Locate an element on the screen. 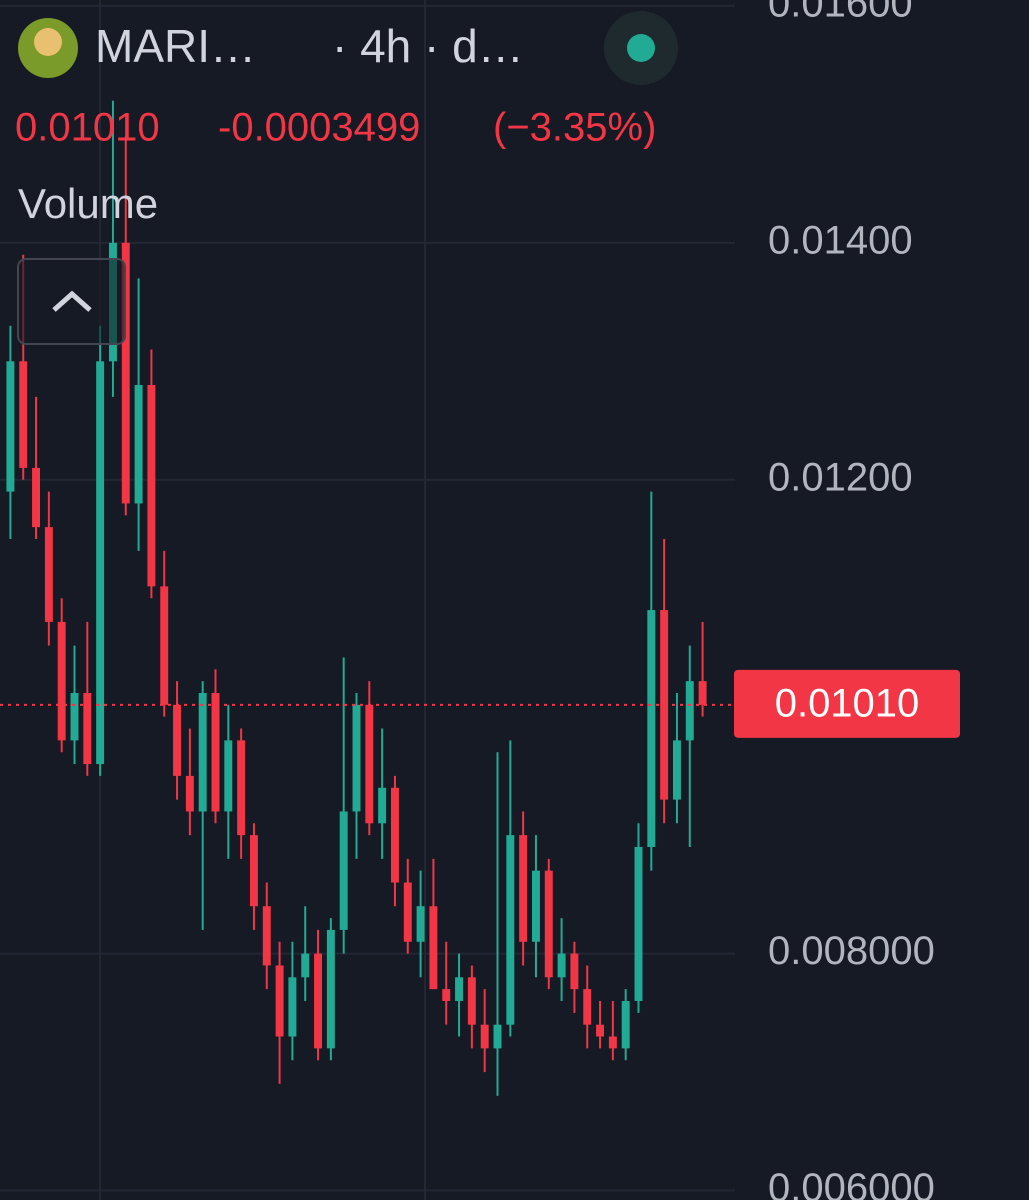 This screenshot has width=1029, height=1200. chevron-icon is located at coordinates (72, 301).